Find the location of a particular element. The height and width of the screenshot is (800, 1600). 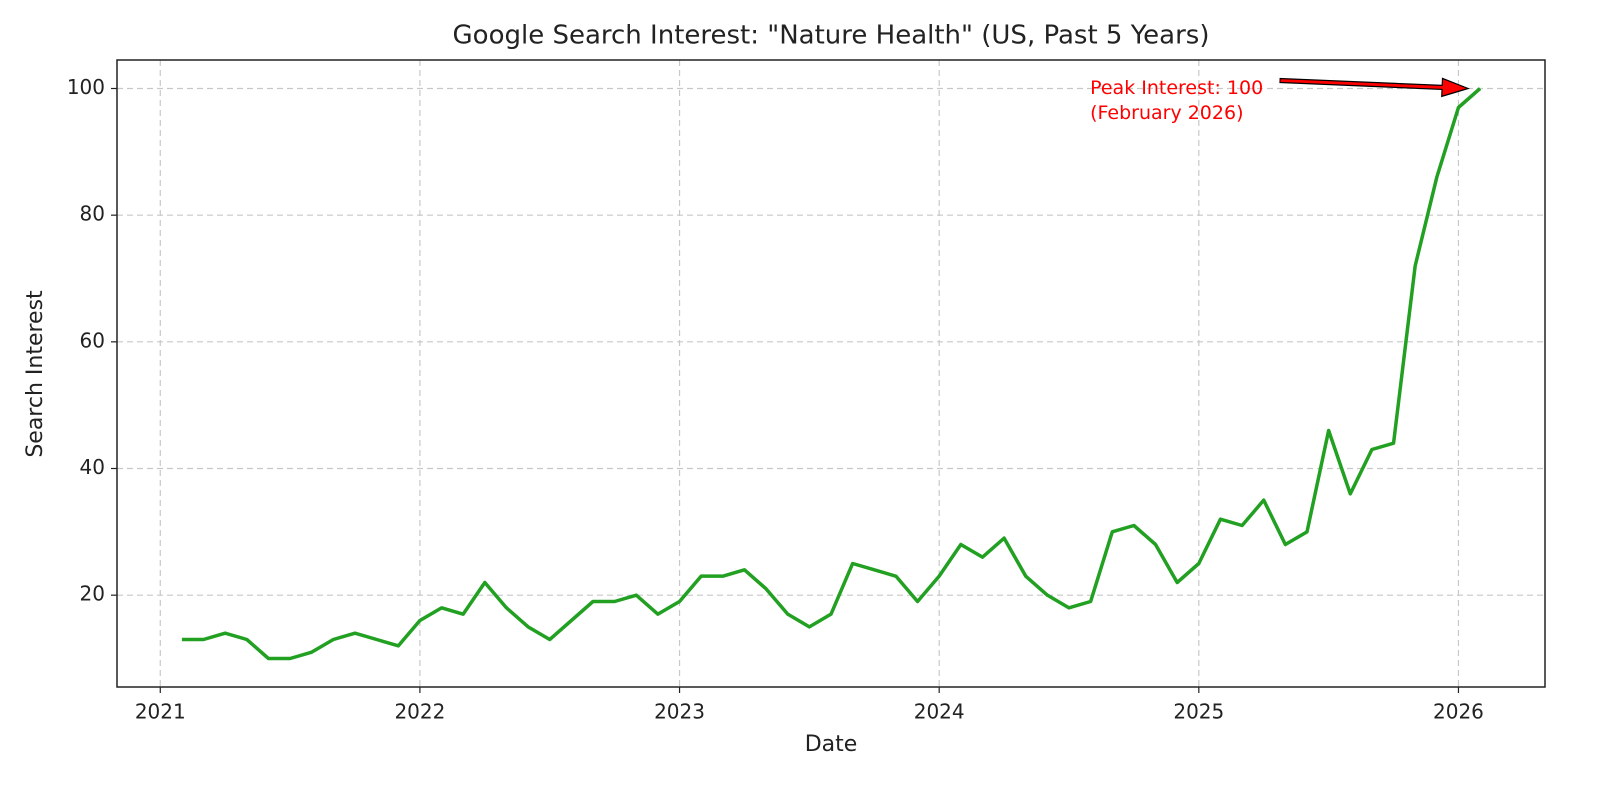

x-tick-label: 2022 is located at coordinates (419, 712).